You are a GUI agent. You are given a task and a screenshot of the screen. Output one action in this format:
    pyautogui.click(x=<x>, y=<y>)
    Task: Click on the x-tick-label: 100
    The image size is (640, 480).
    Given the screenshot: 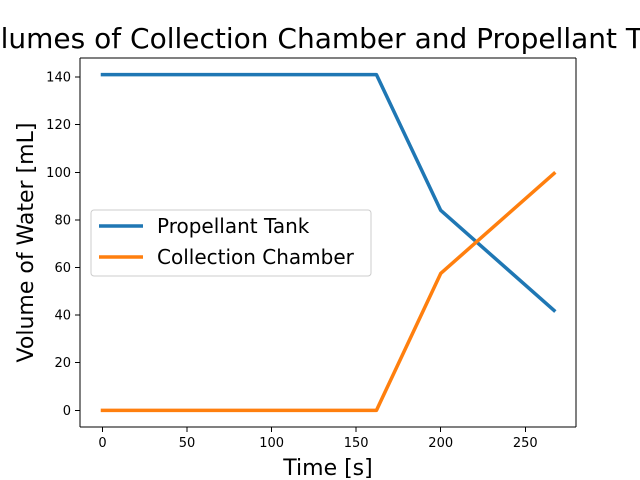 What is the action you would take?
    pyautogui.click(x=271, y=443)
    